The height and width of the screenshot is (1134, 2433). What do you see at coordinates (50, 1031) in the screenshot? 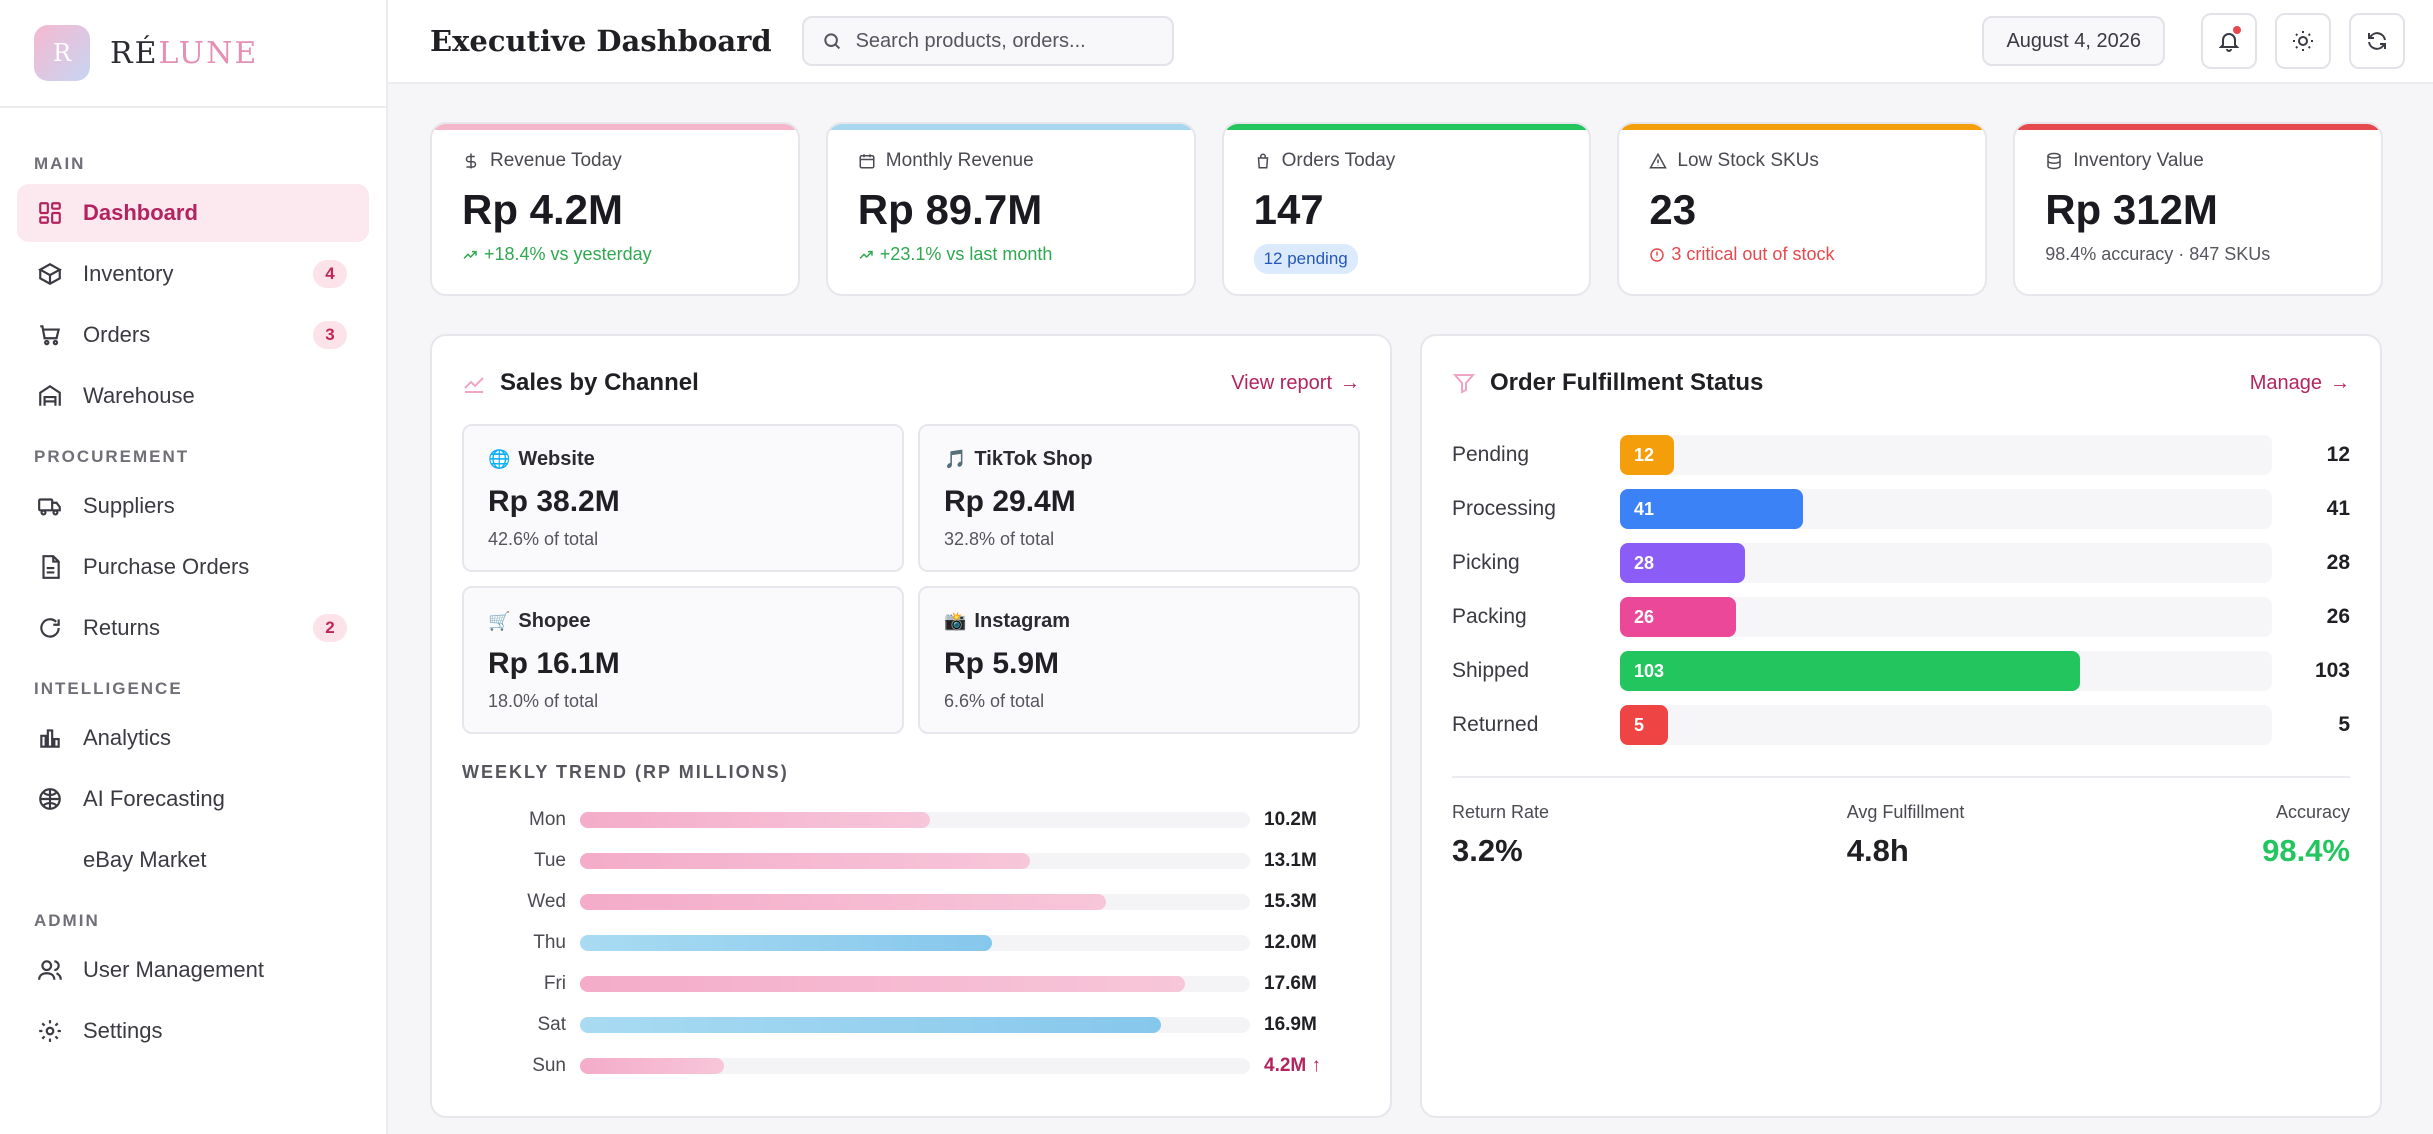
I see `gear-icon` at bounding box center [50, 1031].